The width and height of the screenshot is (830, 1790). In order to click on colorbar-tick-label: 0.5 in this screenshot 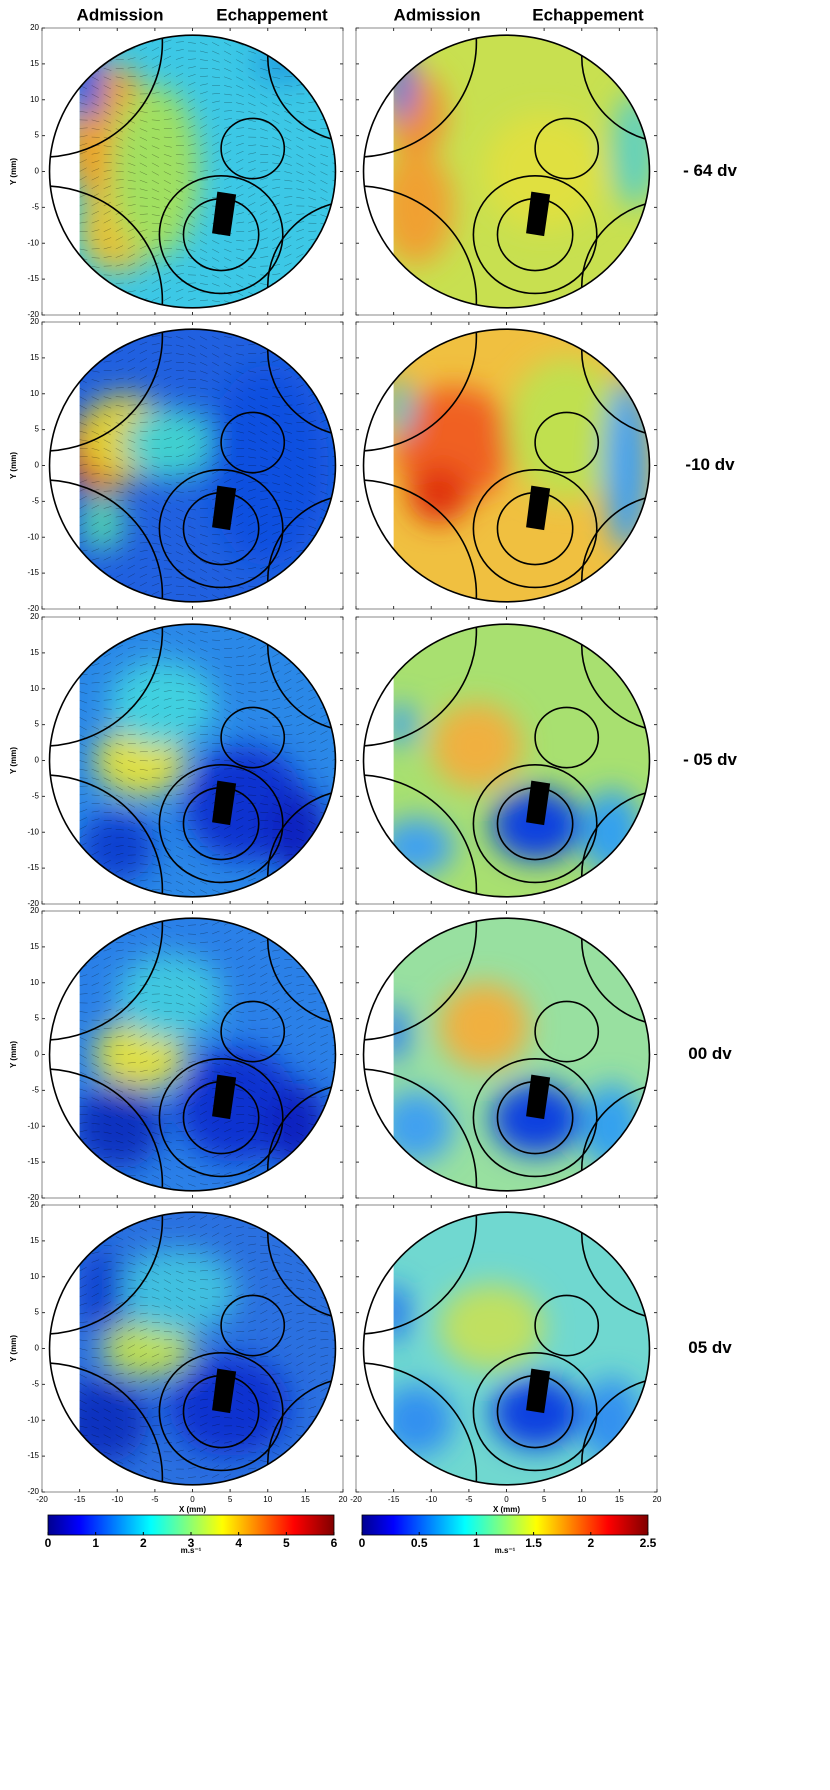, I will do `click(419, 1543)`.